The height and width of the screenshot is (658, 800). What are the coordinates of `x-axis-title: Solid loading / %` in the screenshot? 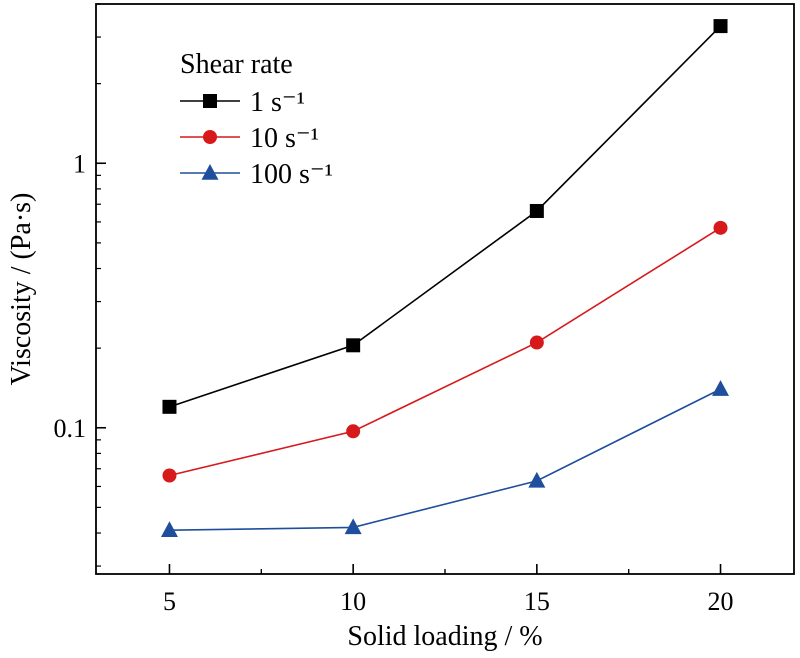 It's located at (444, 636).